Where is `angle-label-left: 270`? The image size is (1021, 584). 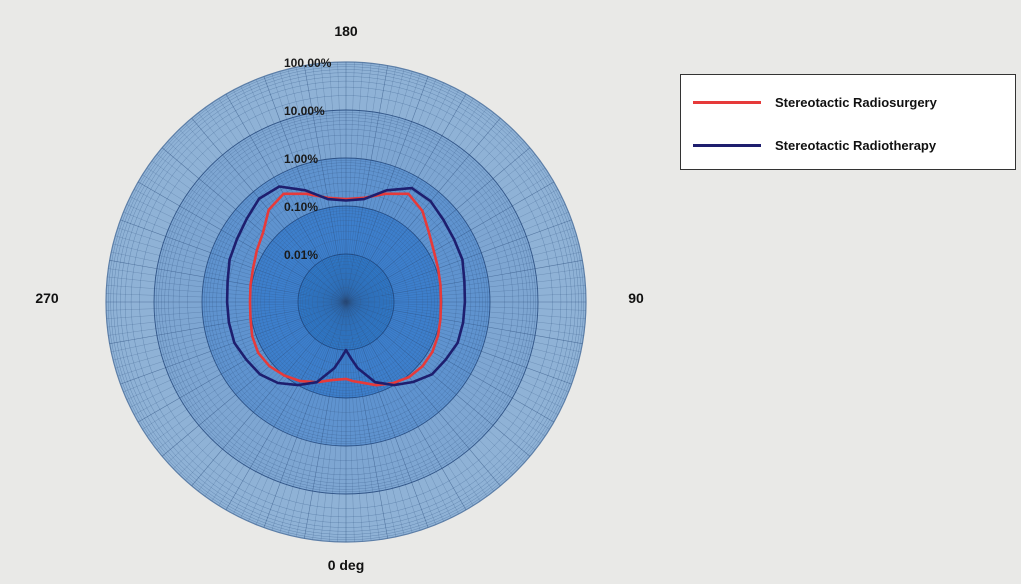
angle-label-left: 270 is located at coordinates (47, 298).